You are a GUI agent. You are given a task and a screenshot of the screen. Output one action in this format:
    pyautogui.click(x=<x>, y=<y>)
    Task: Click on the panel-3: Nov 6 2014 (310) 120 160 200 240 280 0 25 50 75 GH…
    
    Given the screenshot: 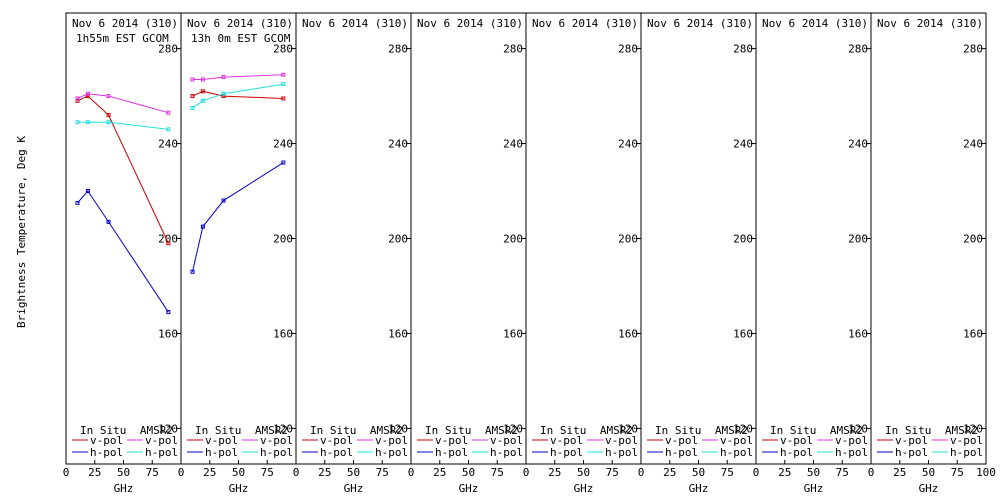 What is the action you would take?
    pyautogui.click(x=352, y=253)
    